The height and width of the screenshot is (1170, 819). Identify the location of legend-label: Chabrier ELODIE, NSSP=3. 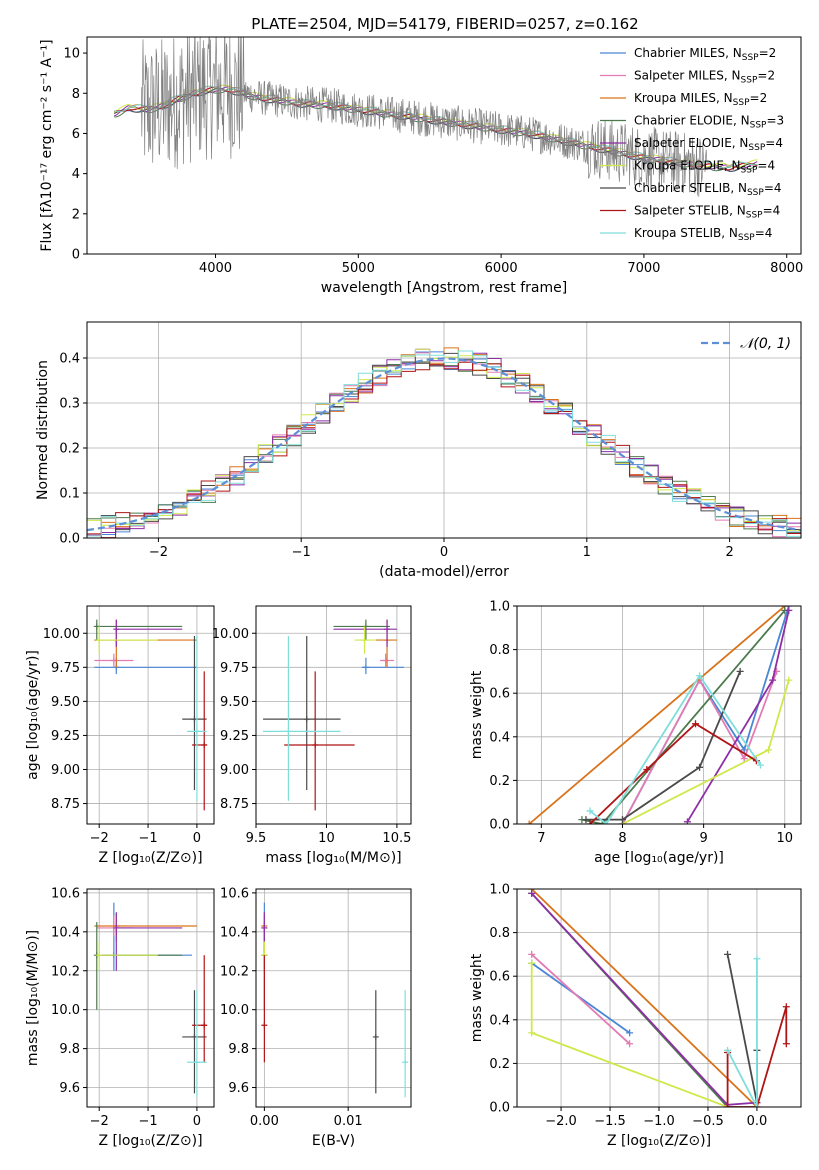
(709, 122).